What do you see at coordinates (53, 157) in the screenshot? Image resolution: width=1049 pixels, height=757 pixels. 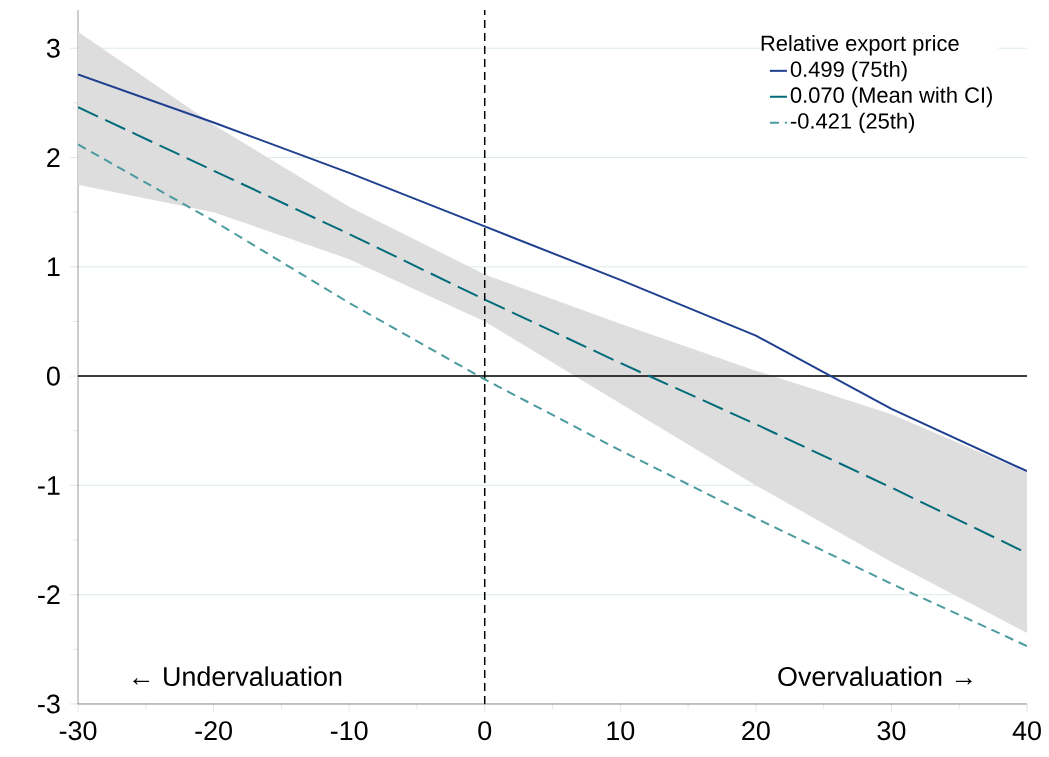 I see `y-tick-label: 2` at bounding box center [53, 157].